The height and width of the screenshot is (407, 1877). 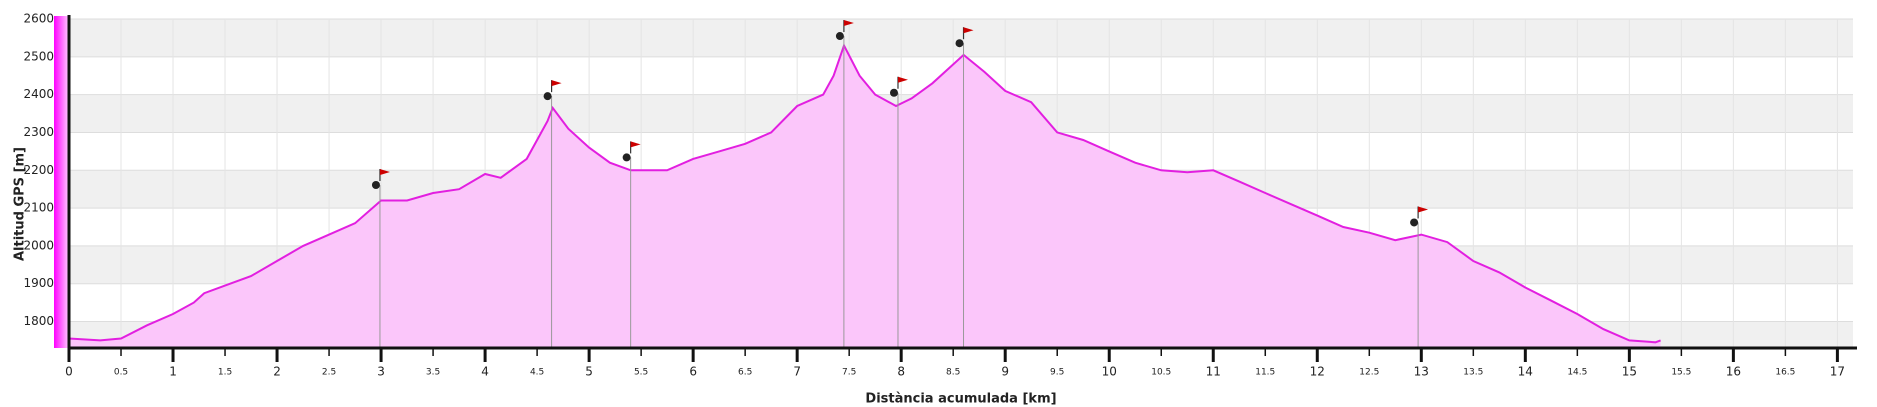 I want to click on x-tick-label: 17, so click(x=1837, y=372).